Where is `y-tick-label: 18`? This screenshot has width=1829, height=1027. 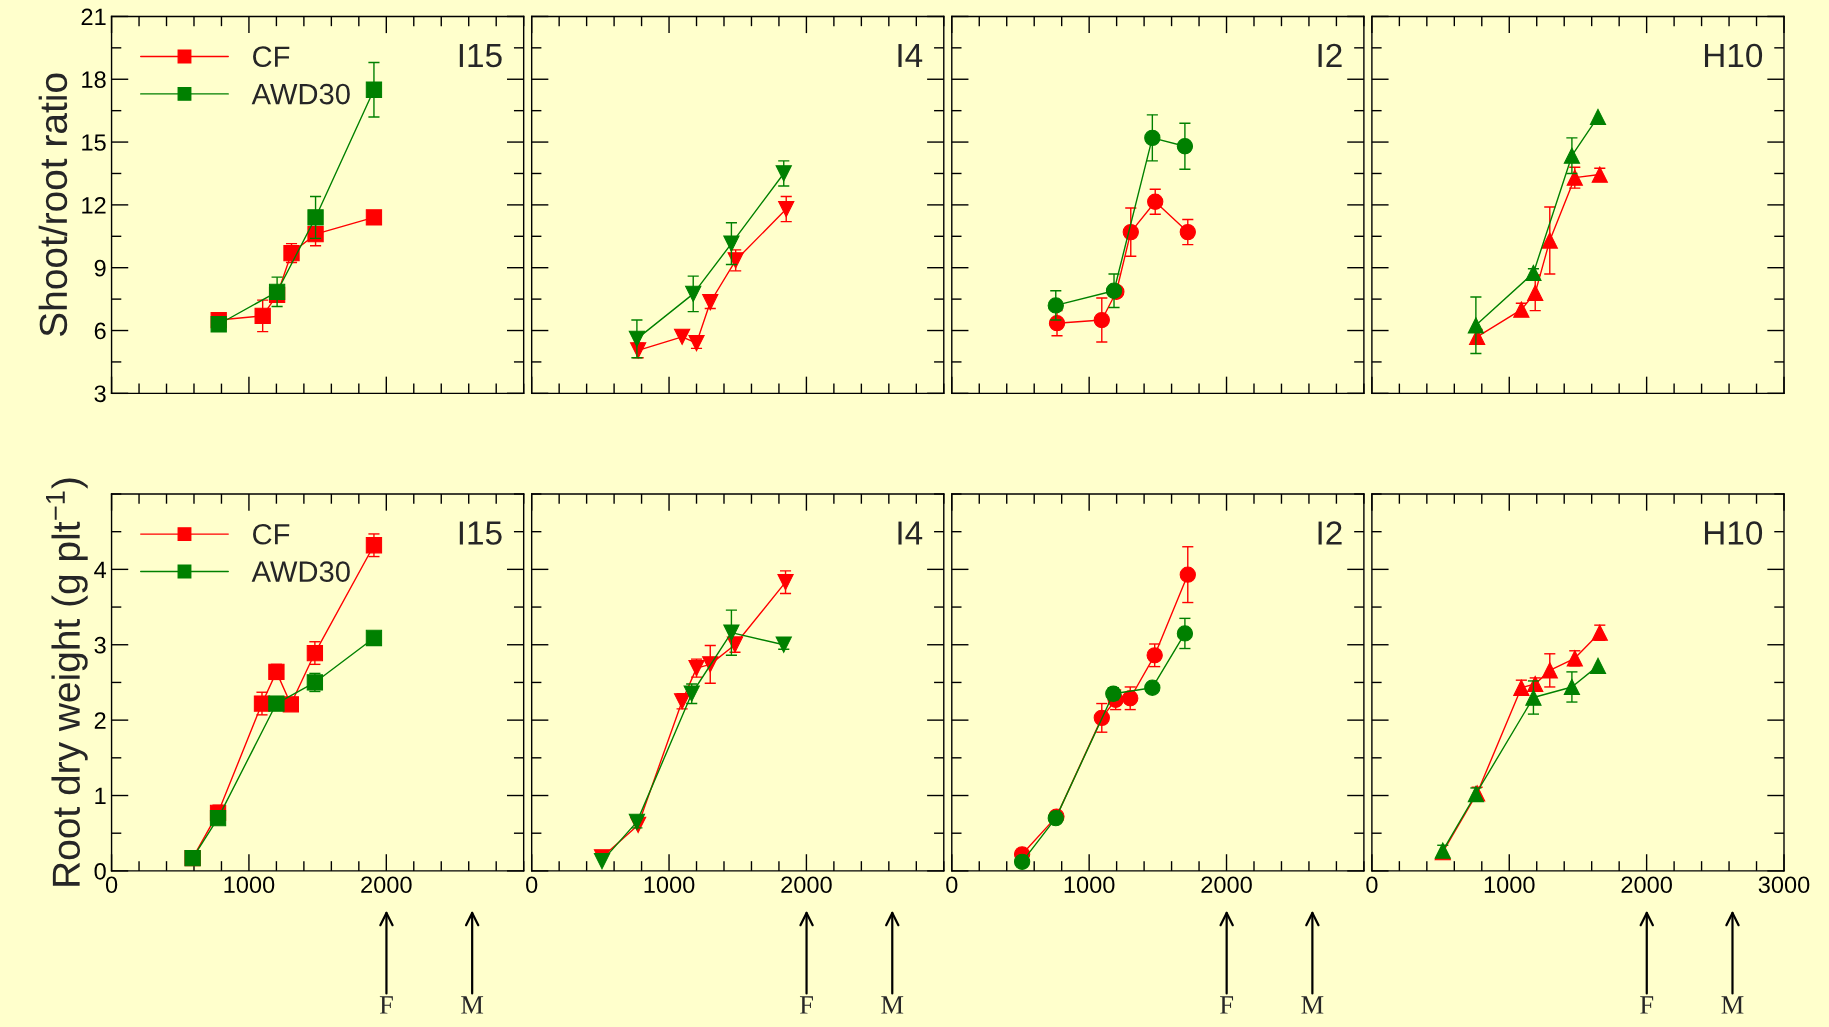
y-tick-label: 18 is located at coordinates (94, 80).